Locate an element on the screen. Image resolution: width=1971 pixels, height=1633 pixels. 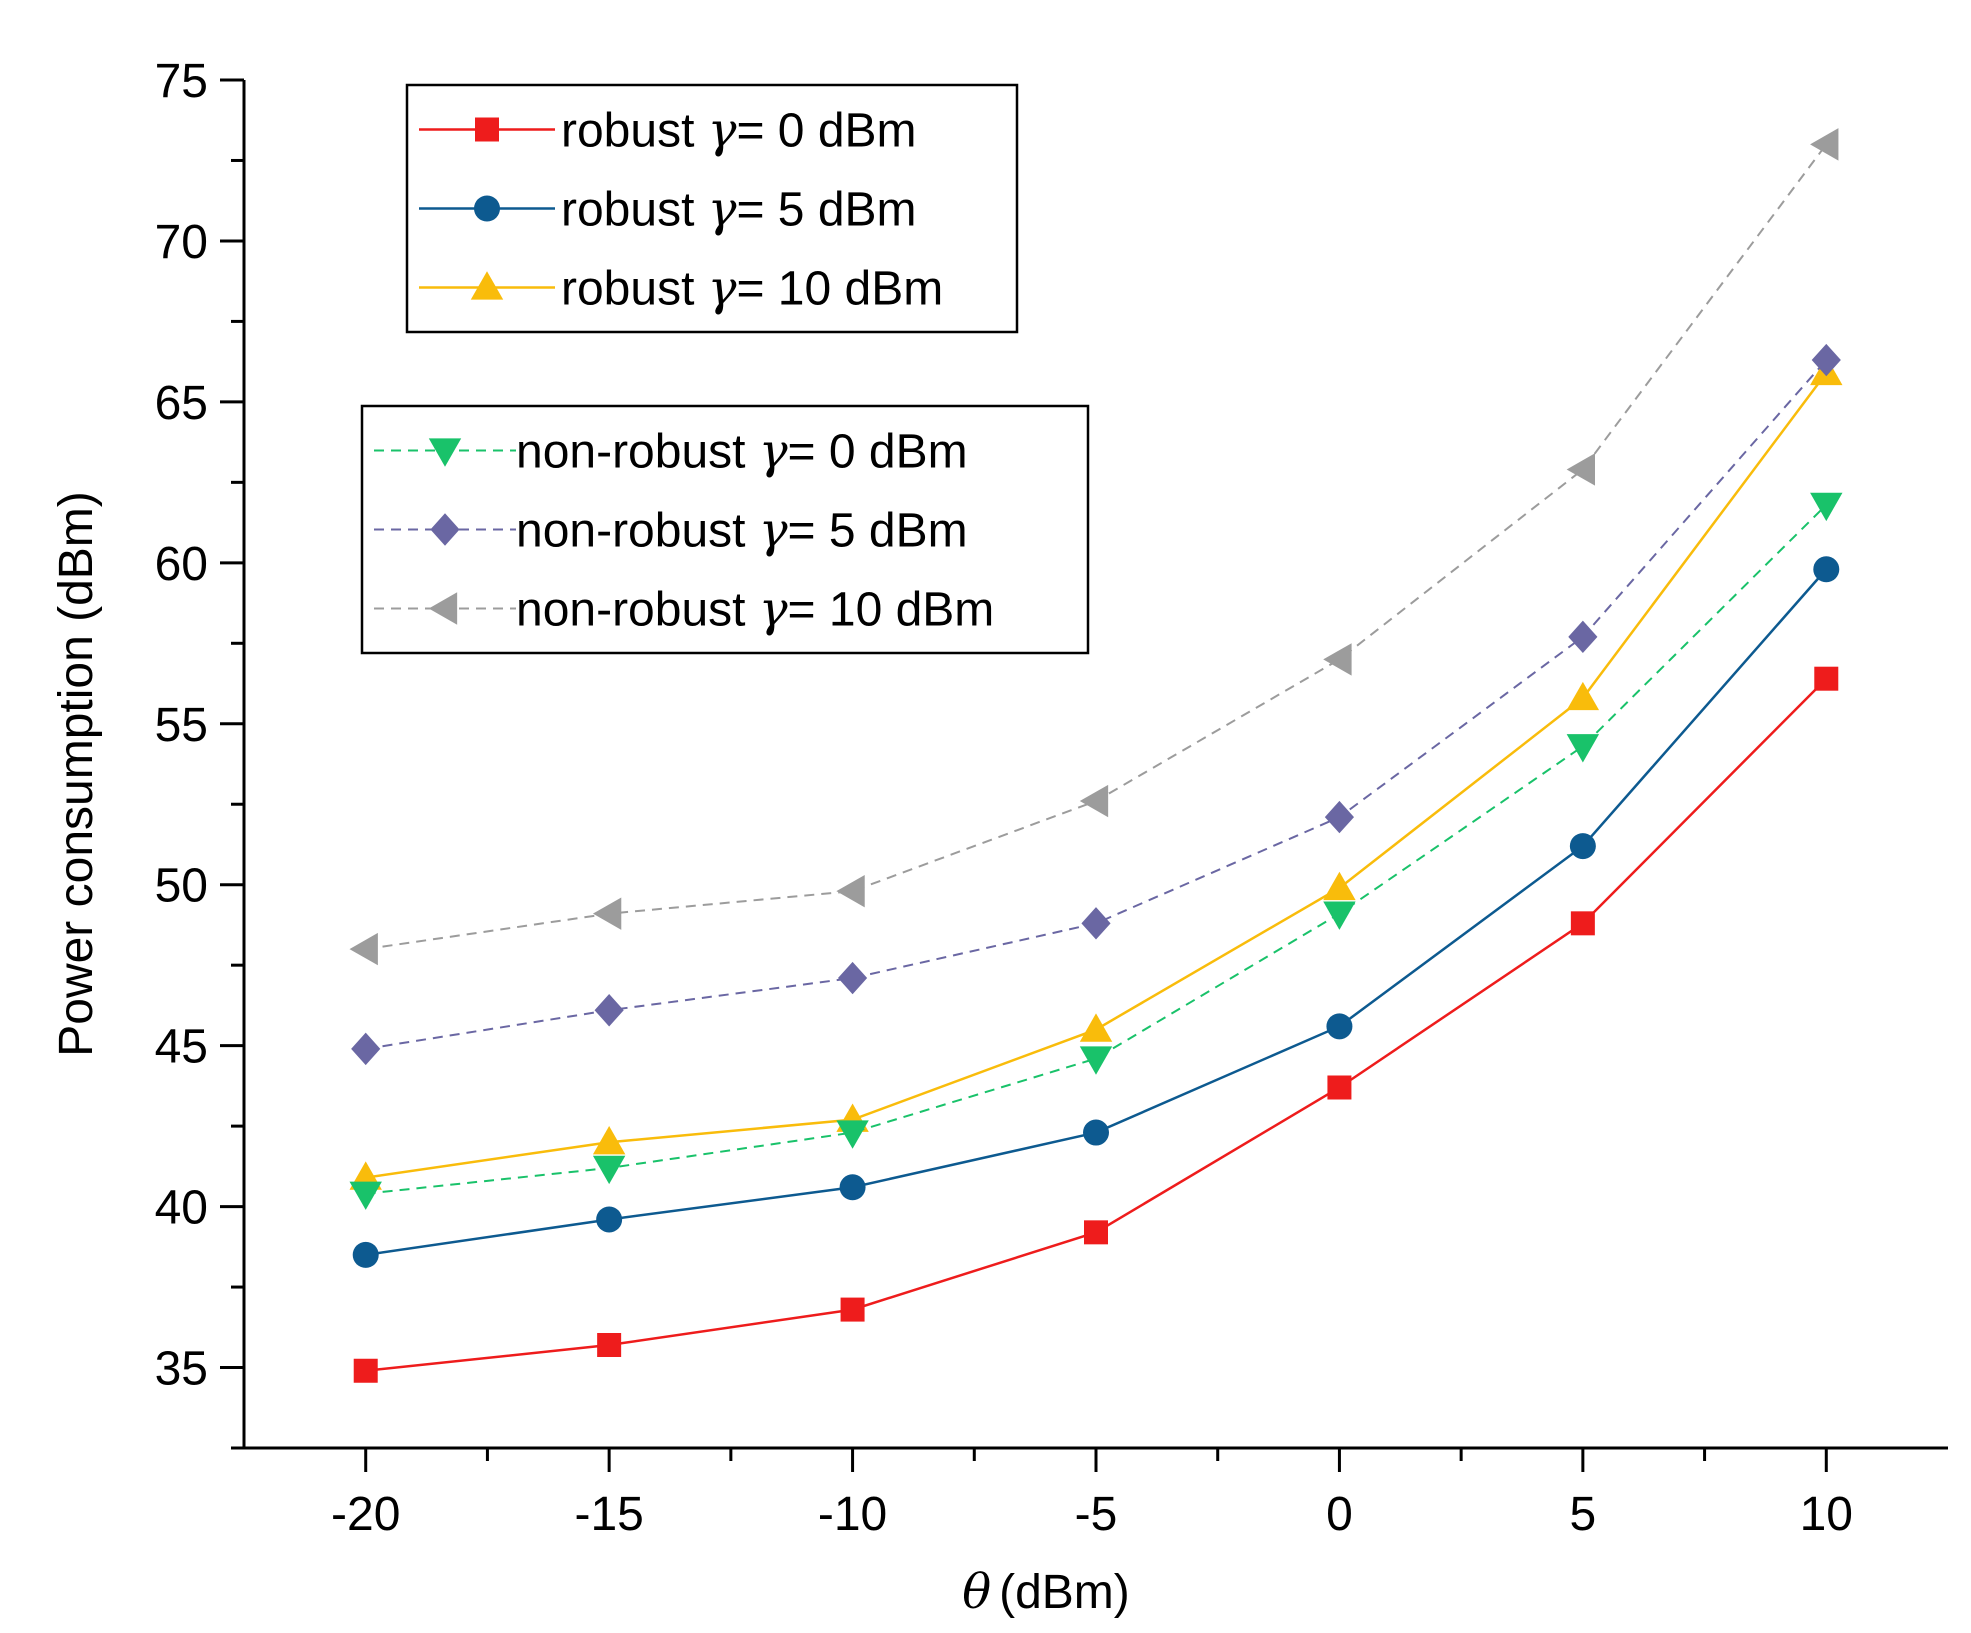
y-tick-label: 50 is located at coordinates (181, 886).